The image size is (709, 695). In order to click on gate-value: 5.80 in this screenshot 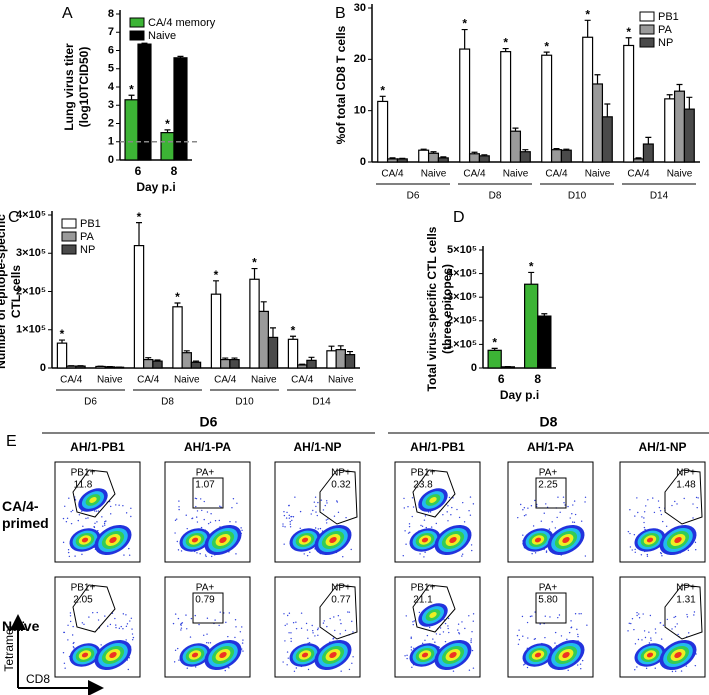, I will do `click(548, 600)`.